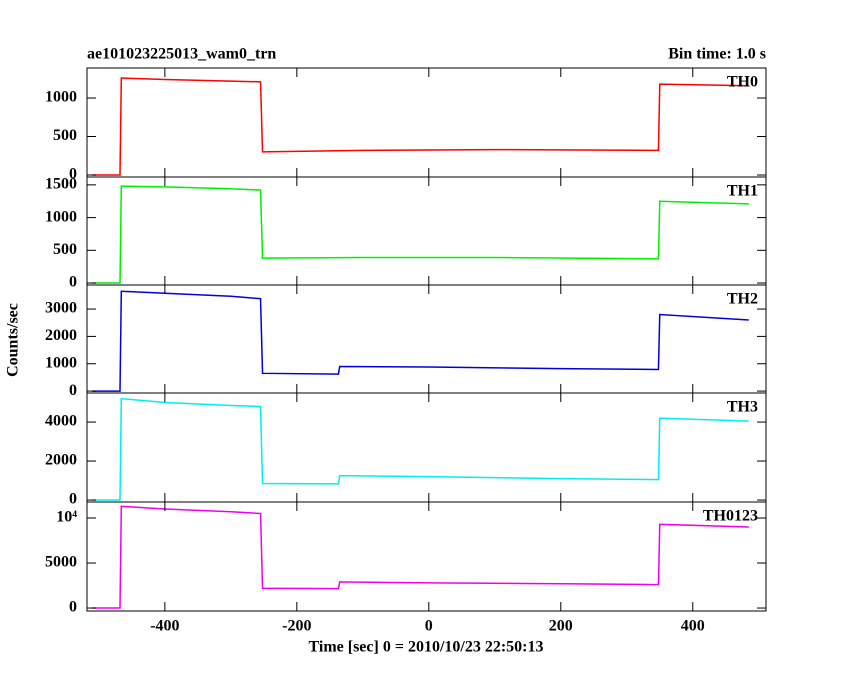 The width and height of the screenshot is (850, 680). I want to click on x-tick-label: -400, so click(164, 626).